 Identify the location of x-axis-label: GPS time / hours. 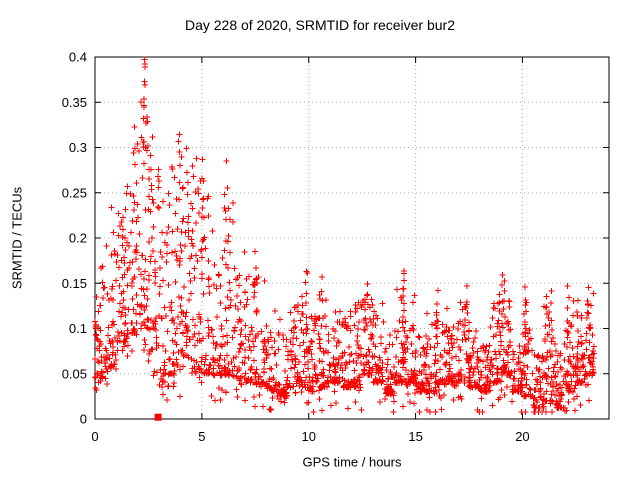
(352, 462).